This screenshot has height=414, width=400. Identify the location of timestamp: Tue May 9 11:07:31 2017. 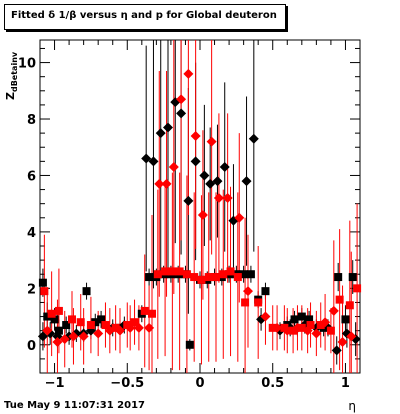
(74, 405).